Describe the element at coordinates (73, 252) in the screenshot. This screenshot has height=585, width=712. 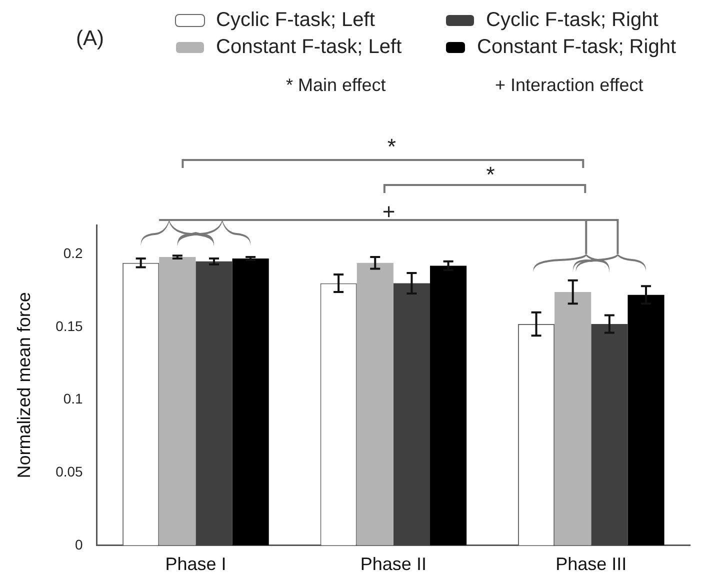
I see `y-tick-label: 0.2` at that location.